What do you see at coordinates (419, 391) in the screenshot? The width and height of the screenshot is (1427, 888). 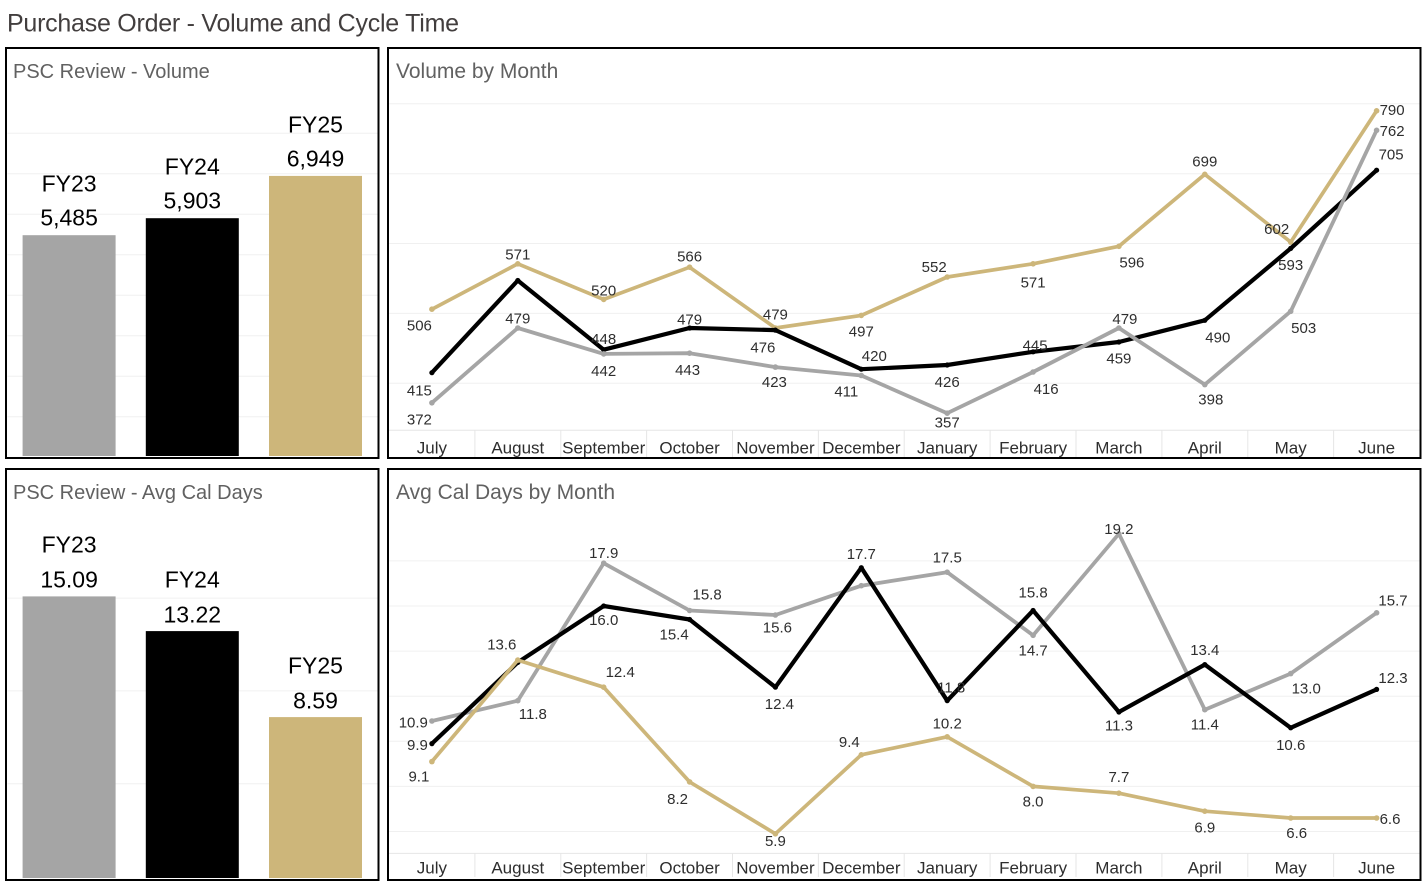 I see `svg-text: 415` at bounding box center [419, 391].